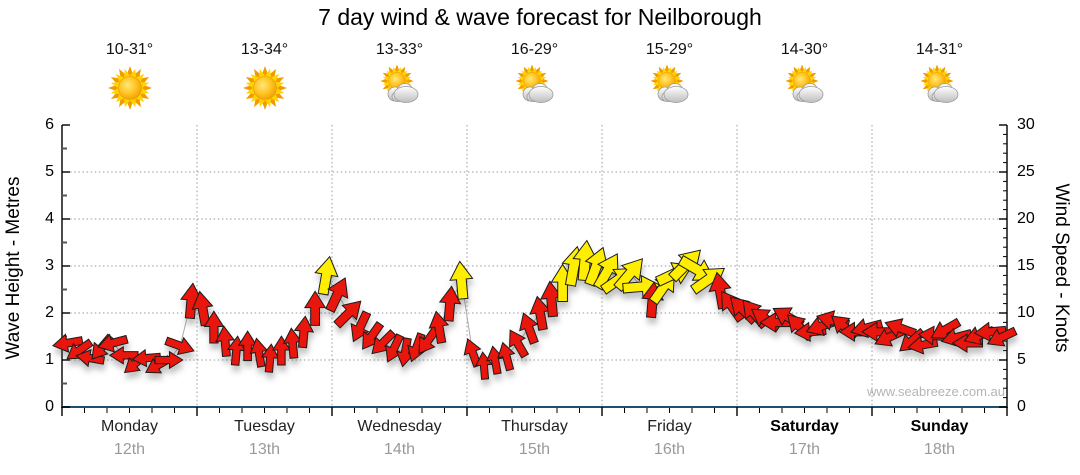  What do you see at coordinates (129, 449) in the screenshot?
I see `date-label-12th: 12th` at bounding box center [129, 449].